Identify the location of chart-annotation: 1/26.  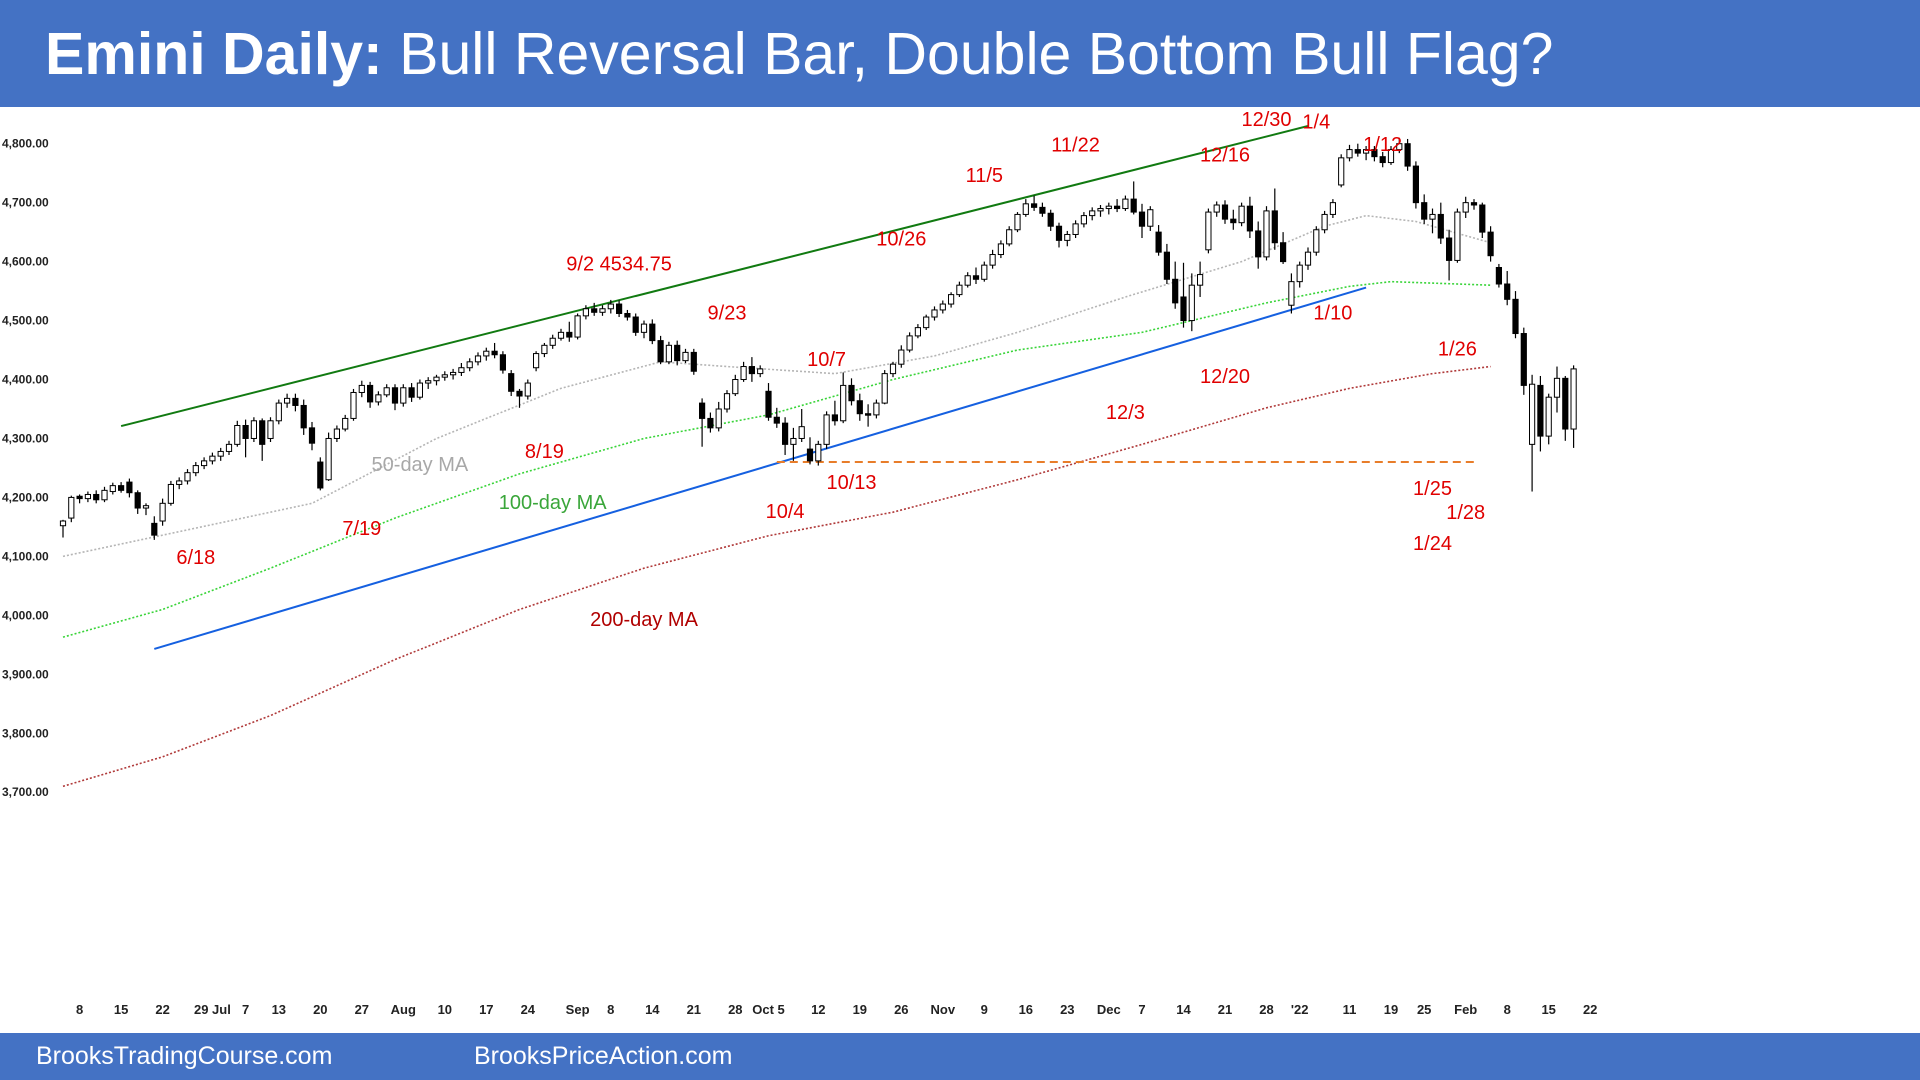
(1457, 349).